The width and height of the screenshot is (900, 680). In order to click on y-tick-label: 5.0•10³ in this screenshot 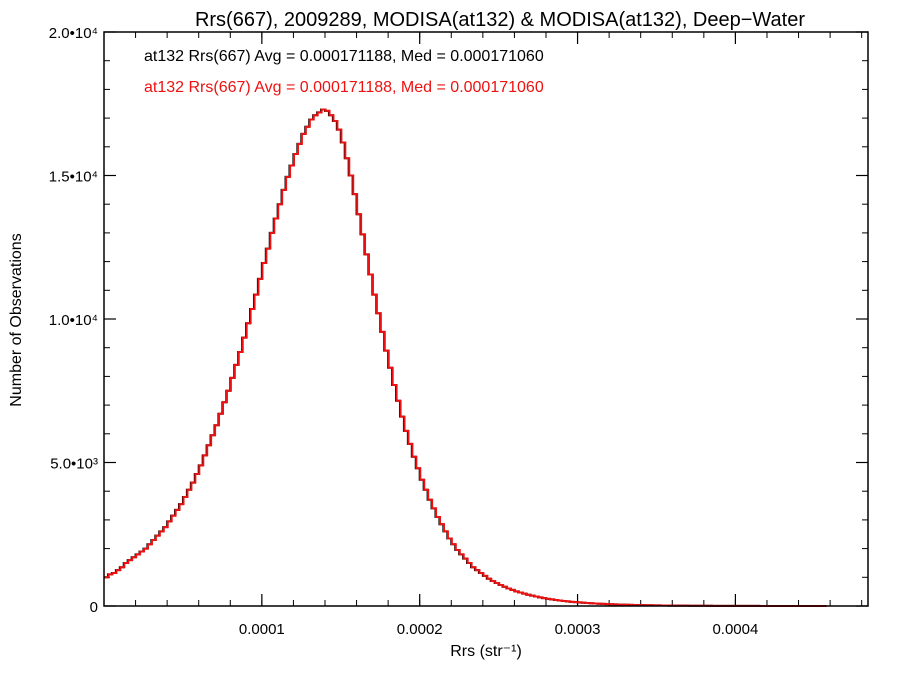, I will do `click(74, 464)`.